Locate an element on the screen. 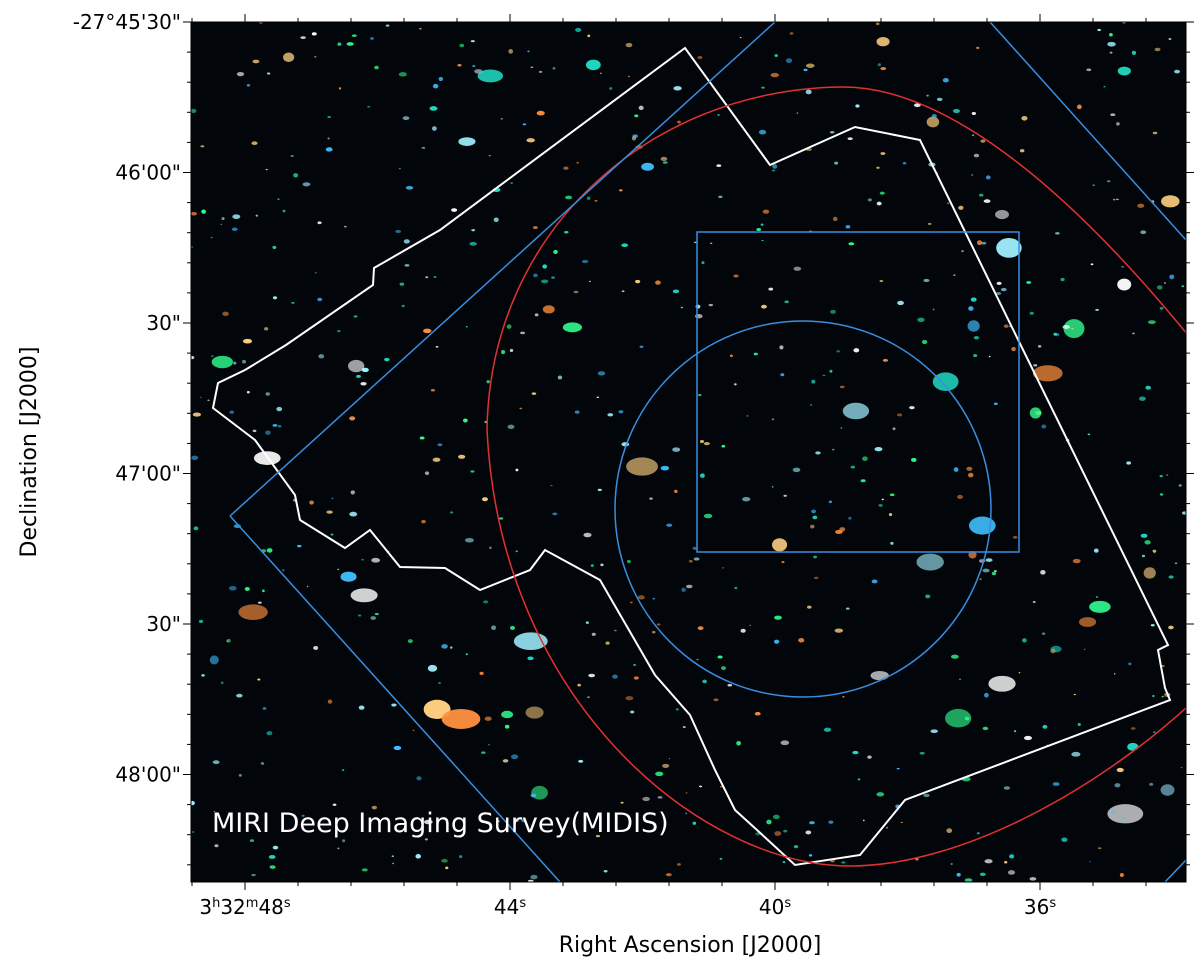  annotation: MIRI Deep Imaging Survey(MIDIS) is located at coordinates (440, 823).